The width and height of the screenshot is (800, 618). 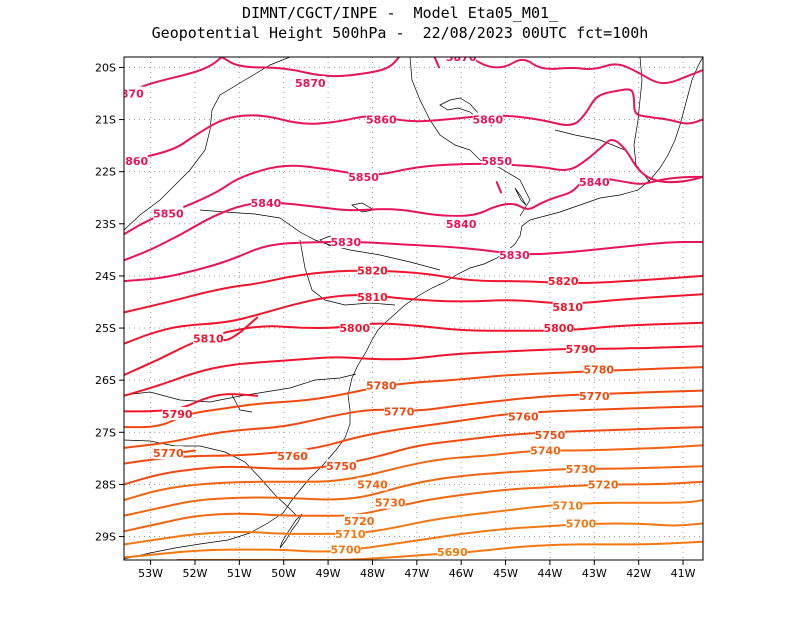 I want to click on lon-tick-label: 41W, so click(x=683, y=573).